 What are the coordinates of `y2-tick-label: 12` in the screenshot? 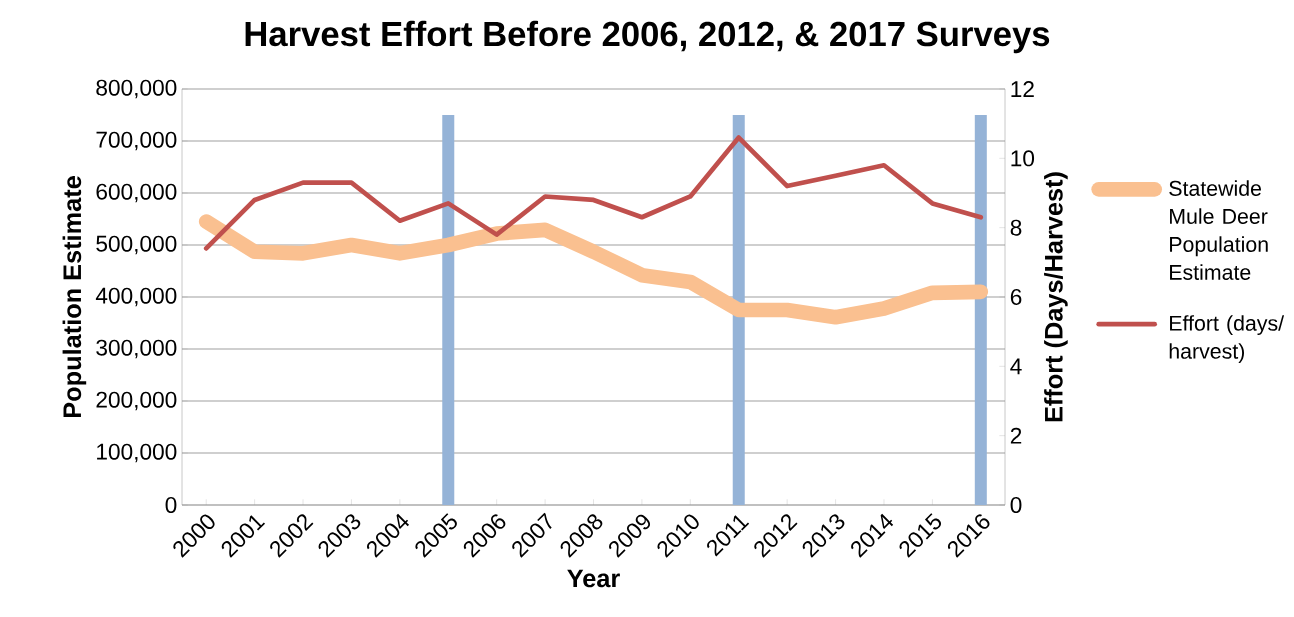 It's located at (1022, 89).